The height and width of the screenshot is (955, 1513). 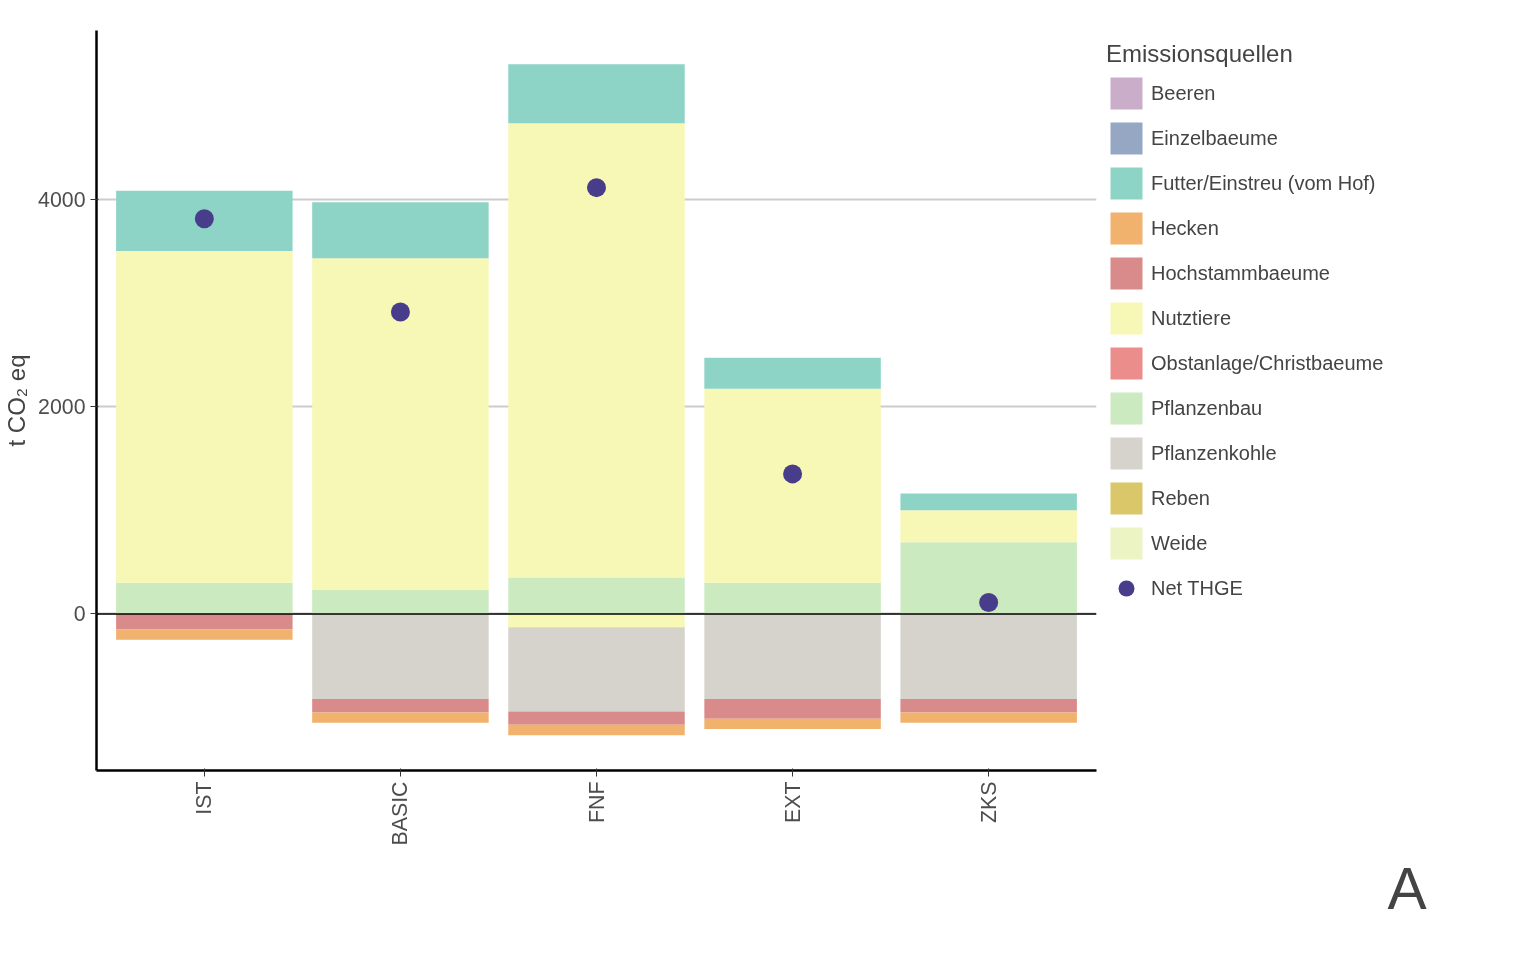 What do you see at coordinates (1267, 363) in the screenshot?
I see `legend-label: Obstanlage/Christbaeume` at bounding box center [1267, 363].